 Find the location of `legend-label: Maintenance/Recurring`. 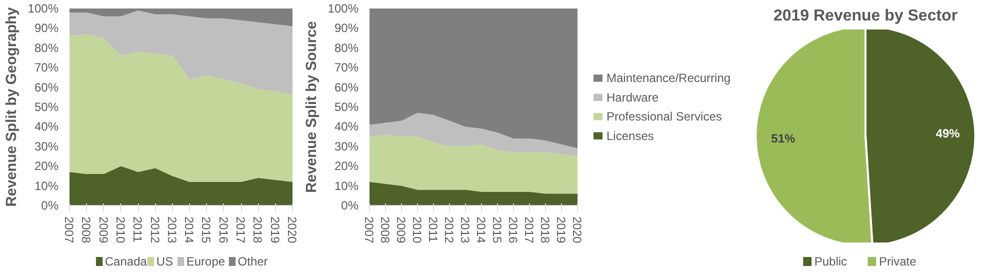

legend-label: Maintenance/Recurring is located at coordinates (668, 78).